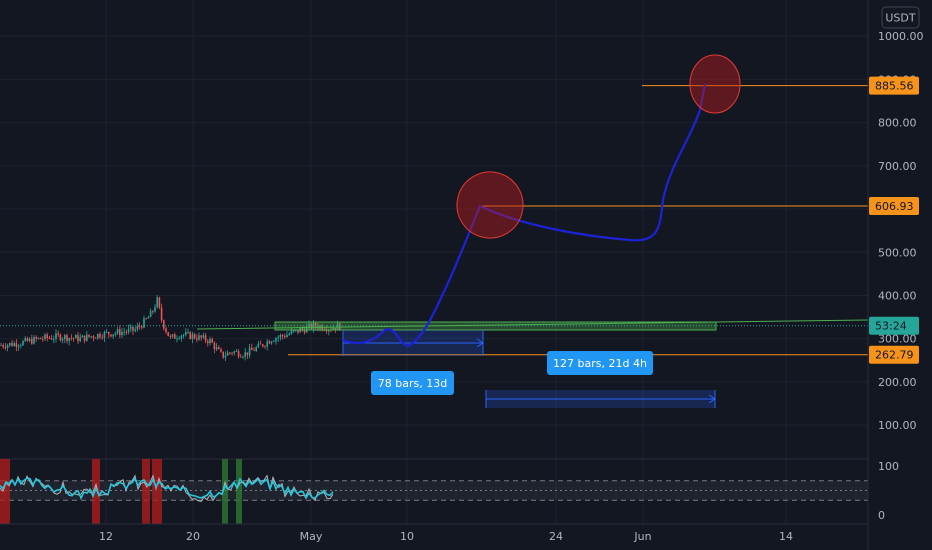  What do you see at coordinates (900, 17) in the screenshot?
I see `currency-badge: USDT` at bounding box center [900, 17].